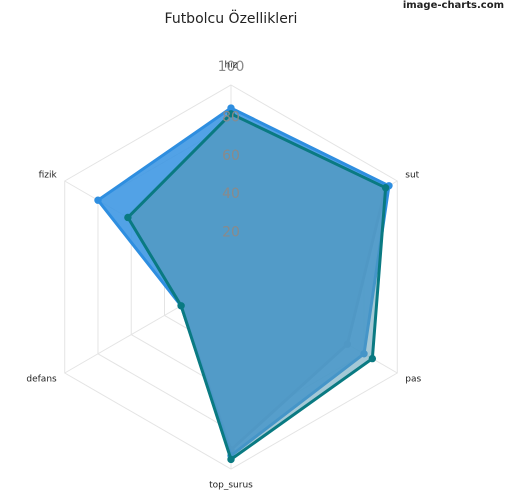 This screenshot has width=507, height=499. I want to click on axis-label-fizik: fizik, so click(48, 176).